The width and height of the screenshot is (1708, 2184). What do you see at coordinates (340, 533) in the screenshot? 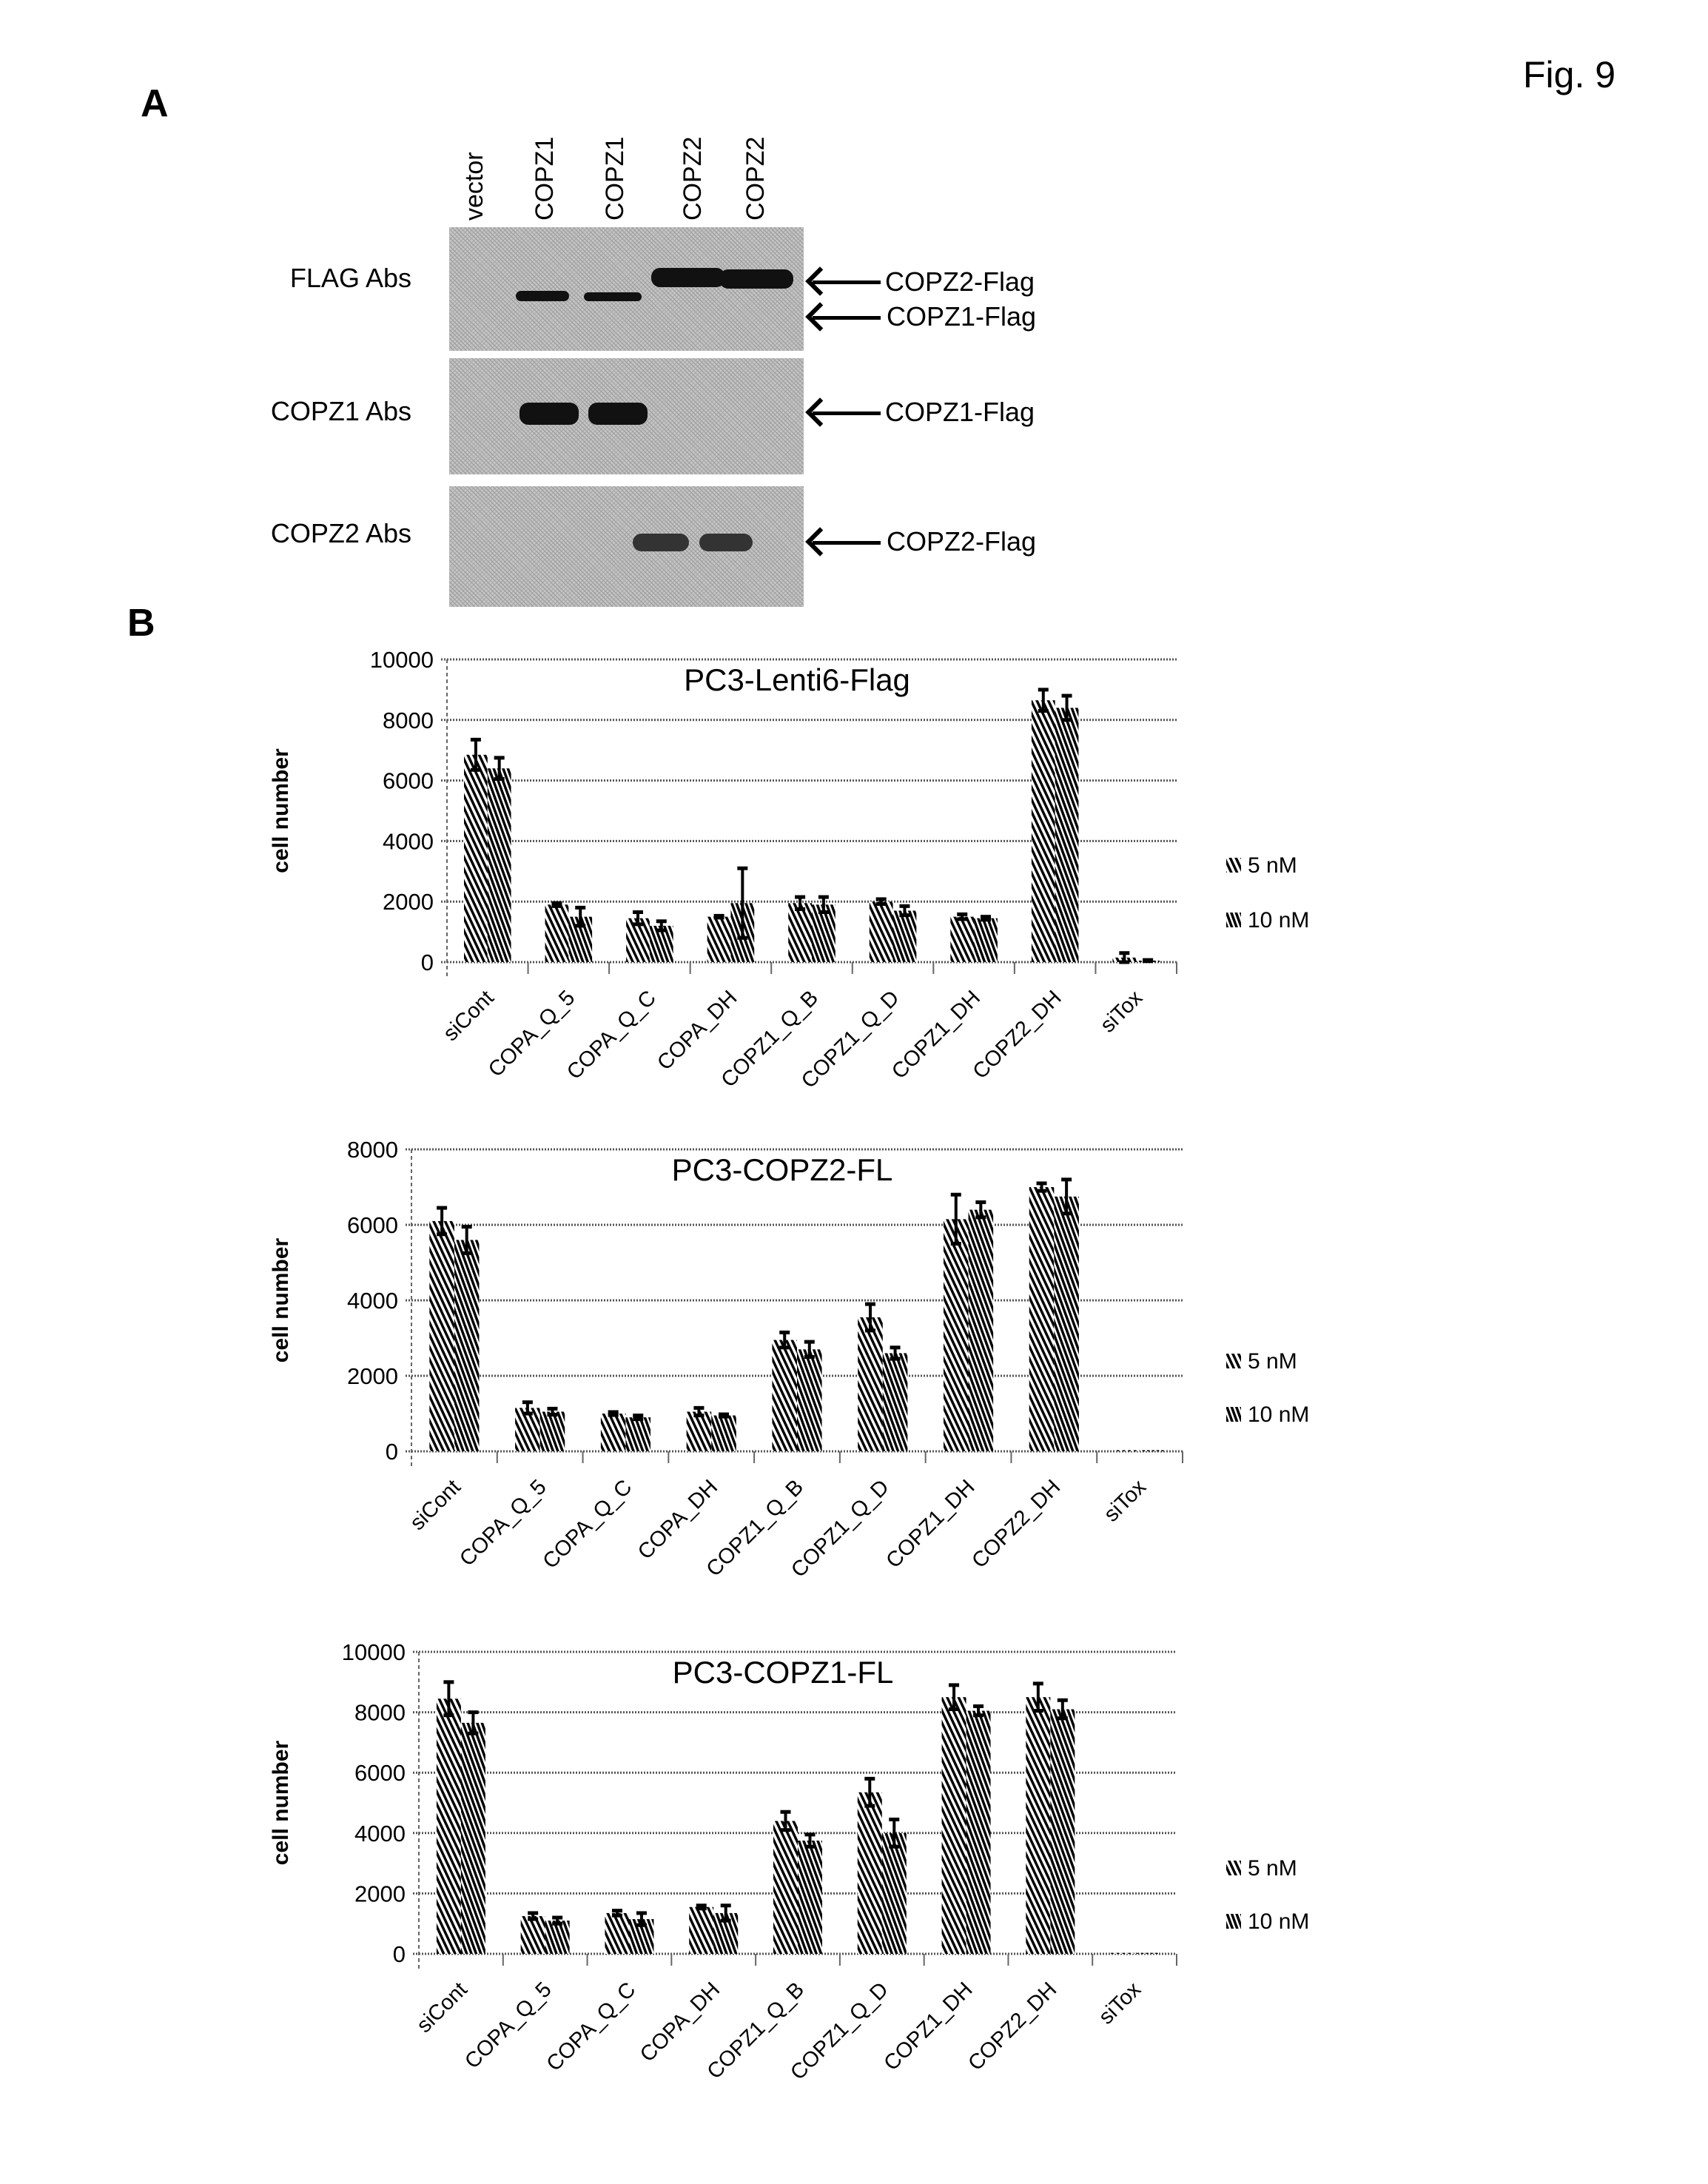
I see `row-label-copz2: COPZ2 Abs` at bounding box center [340, 533].